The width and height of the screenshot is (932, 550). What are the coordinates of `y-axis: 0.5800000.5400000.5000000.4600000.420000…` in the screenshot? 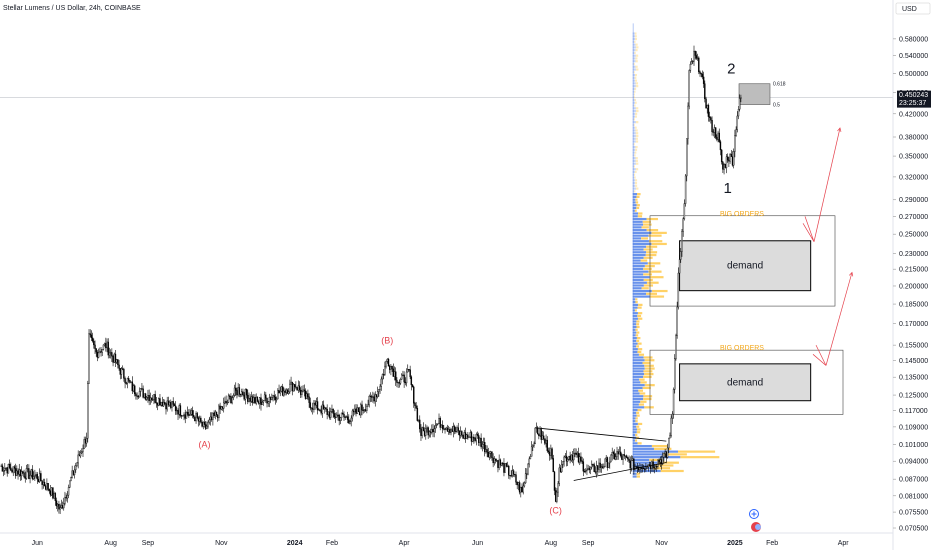 It's located at (910, 275).